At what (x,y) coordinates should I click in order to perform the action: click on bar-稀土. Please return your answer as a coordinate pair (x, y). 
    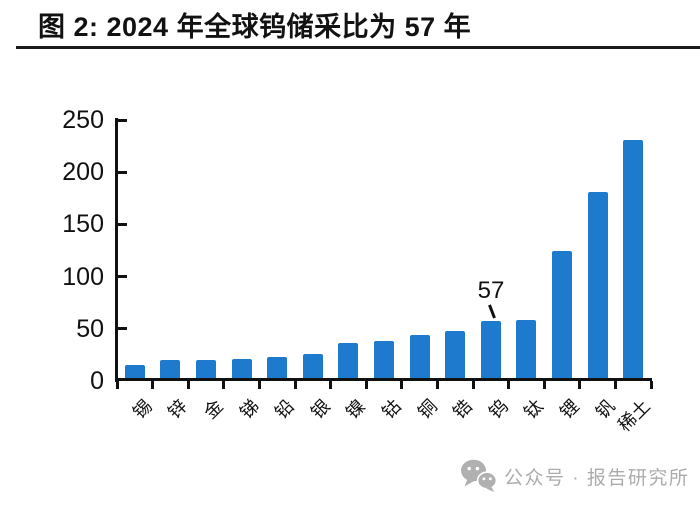
    Looking at the image, I should click on (633, 260).